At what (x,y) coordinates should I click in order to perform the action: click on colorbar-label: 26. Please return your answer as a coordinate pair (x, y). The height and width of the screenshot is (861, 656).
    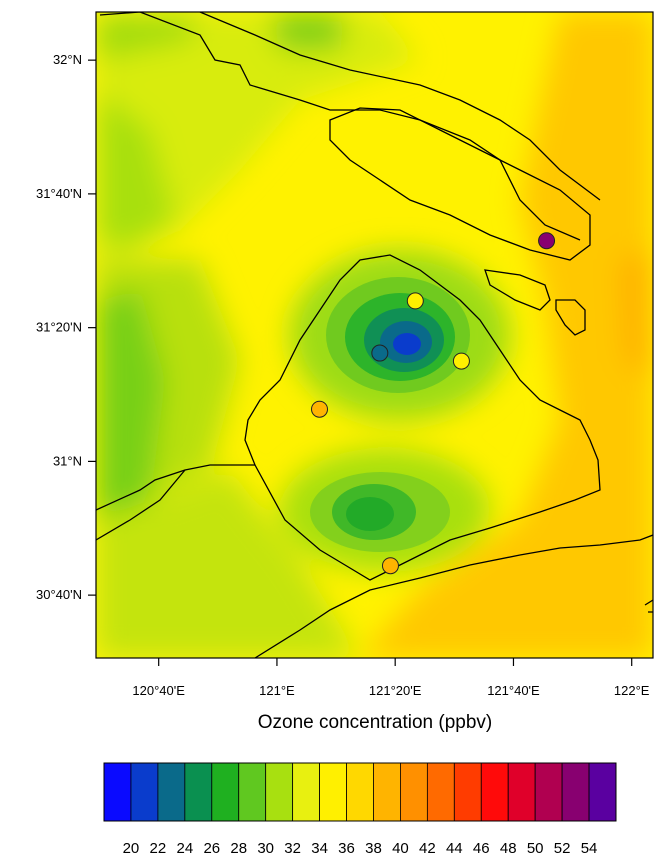
    Looking at the image, I should click on (211, 848).